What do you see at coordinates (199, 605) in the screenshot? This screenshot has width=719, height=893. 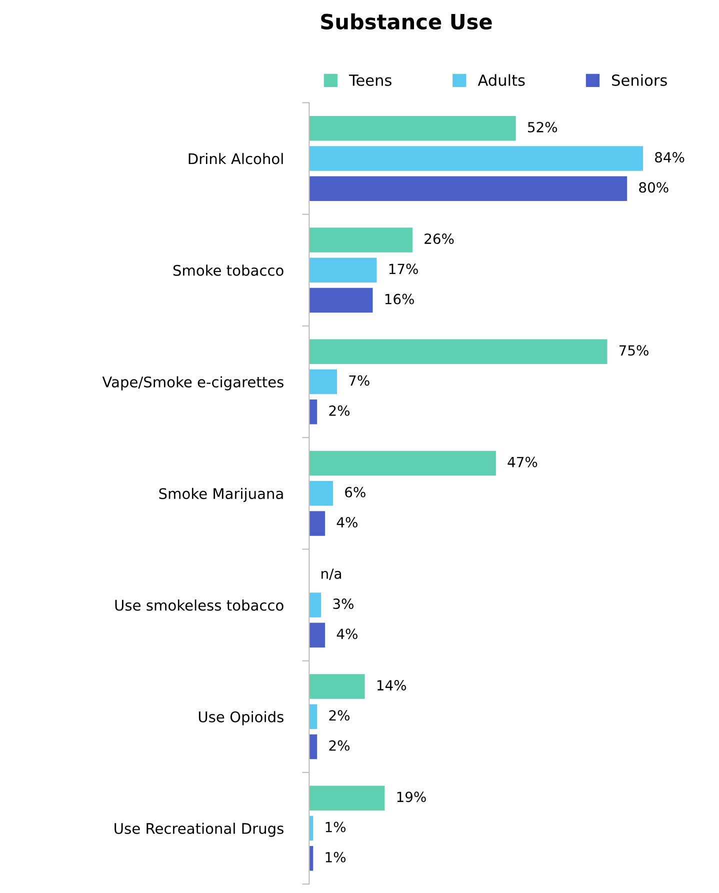 I see `y-tick-label: Use smokeless tobacco` at bounding box center [199, 605].